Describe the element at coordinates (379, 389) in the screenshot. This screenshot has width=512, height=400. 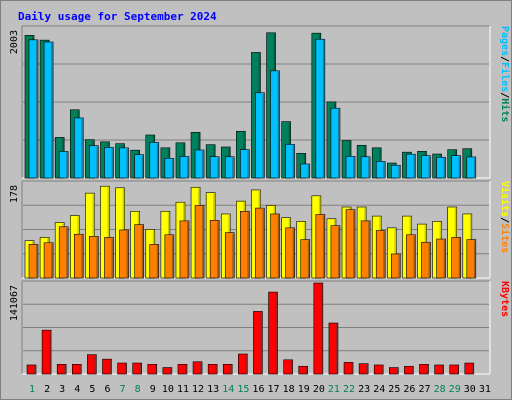
I see `x-axis-day-label: 24` at that location.